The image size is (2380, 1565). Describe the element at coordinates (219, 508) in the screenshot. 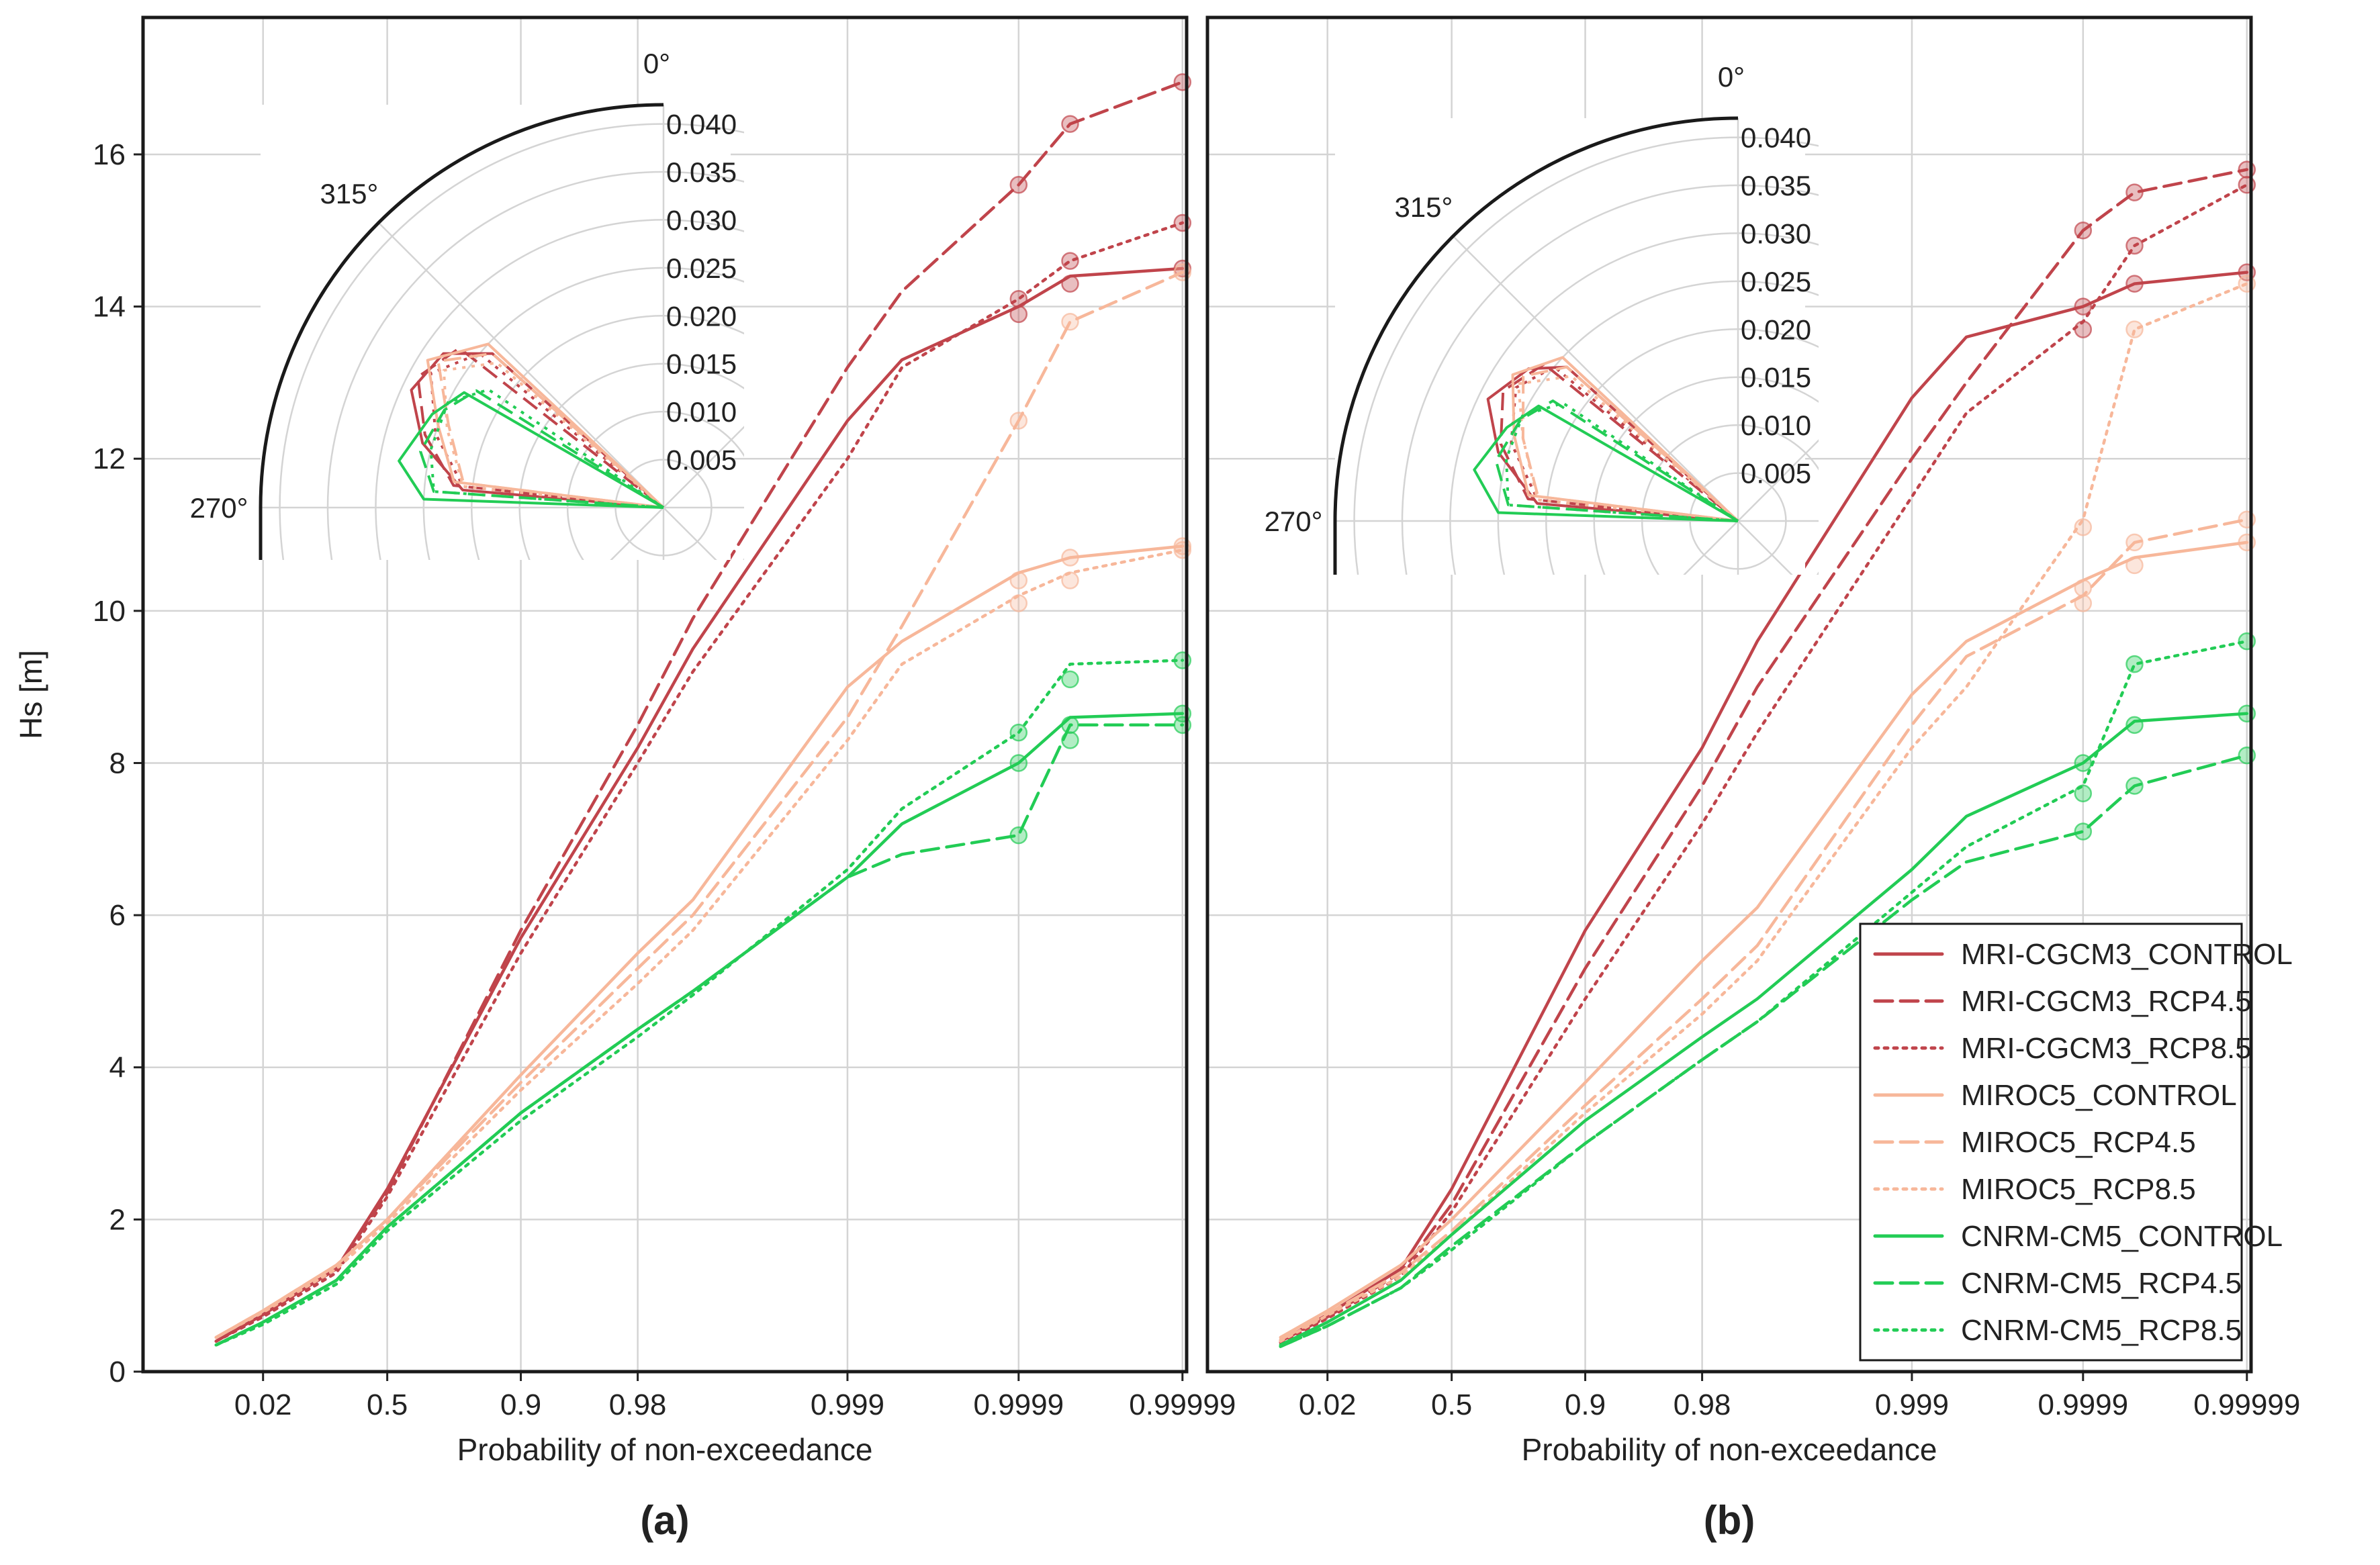

I see `polar-theta-label: 270°` at that location.